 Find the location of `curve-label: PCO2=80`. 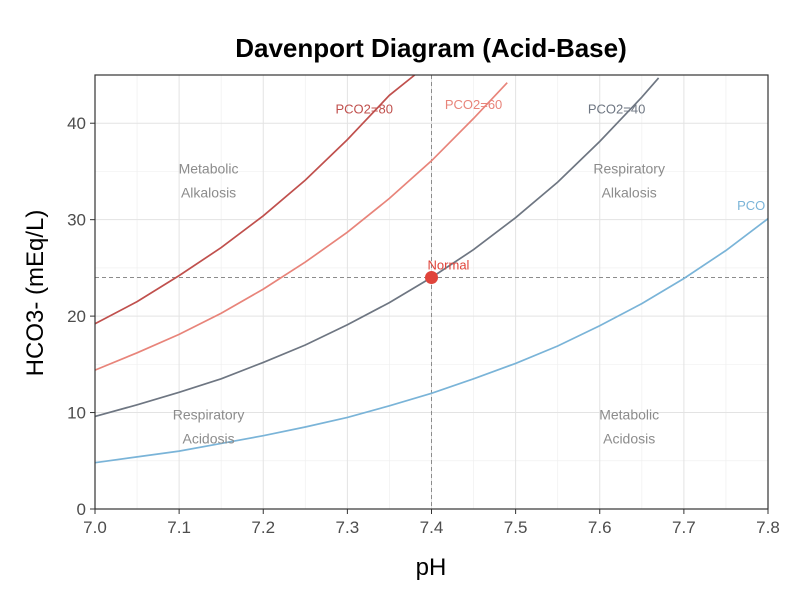

curve-label: PCO2=80 is located at coordinates (363, 109).